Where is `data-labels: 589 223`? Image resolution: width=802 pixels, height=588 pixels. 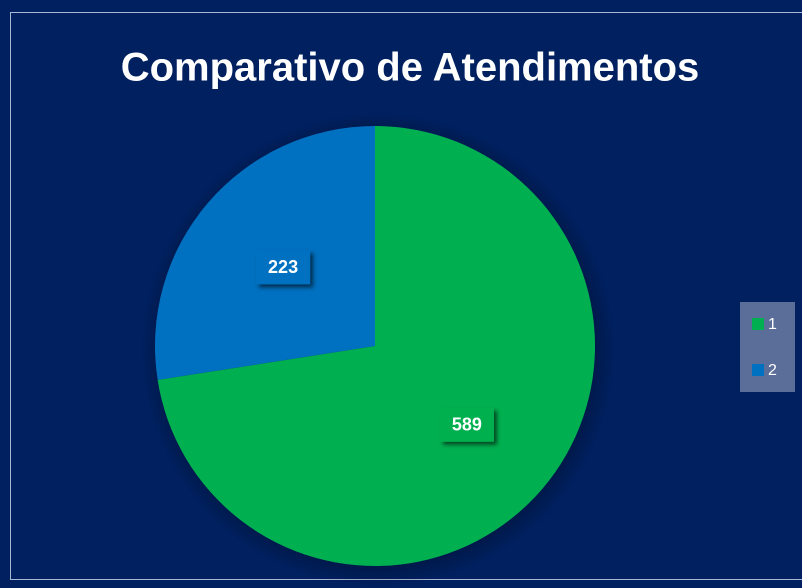
data-labels: 589 223 is located at coordinates (375, 346).